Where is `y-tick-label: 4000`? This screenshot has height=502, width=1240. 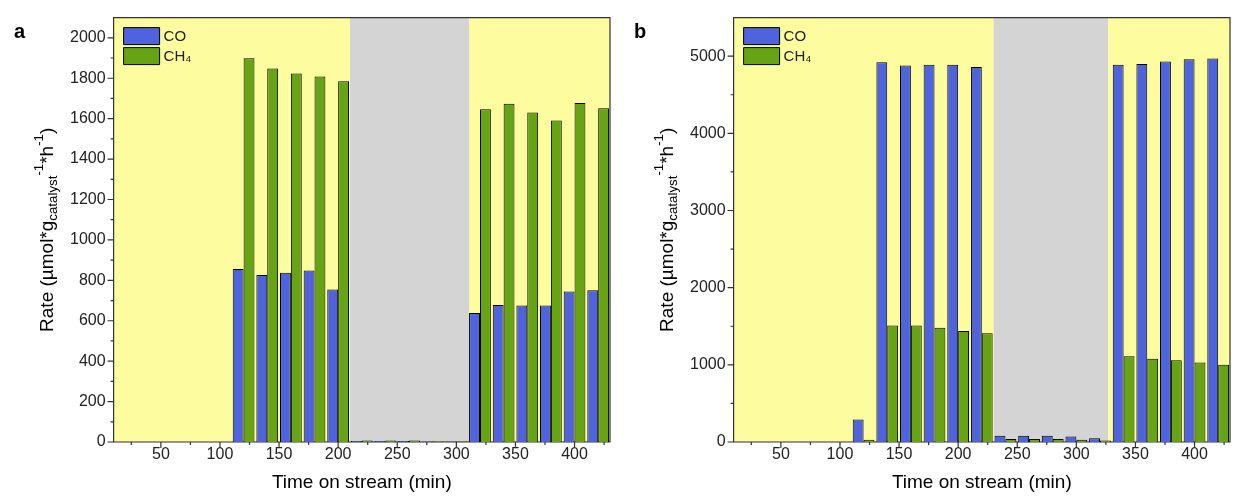
y-tick-label: 4000 is located at coordinates (708, 132).